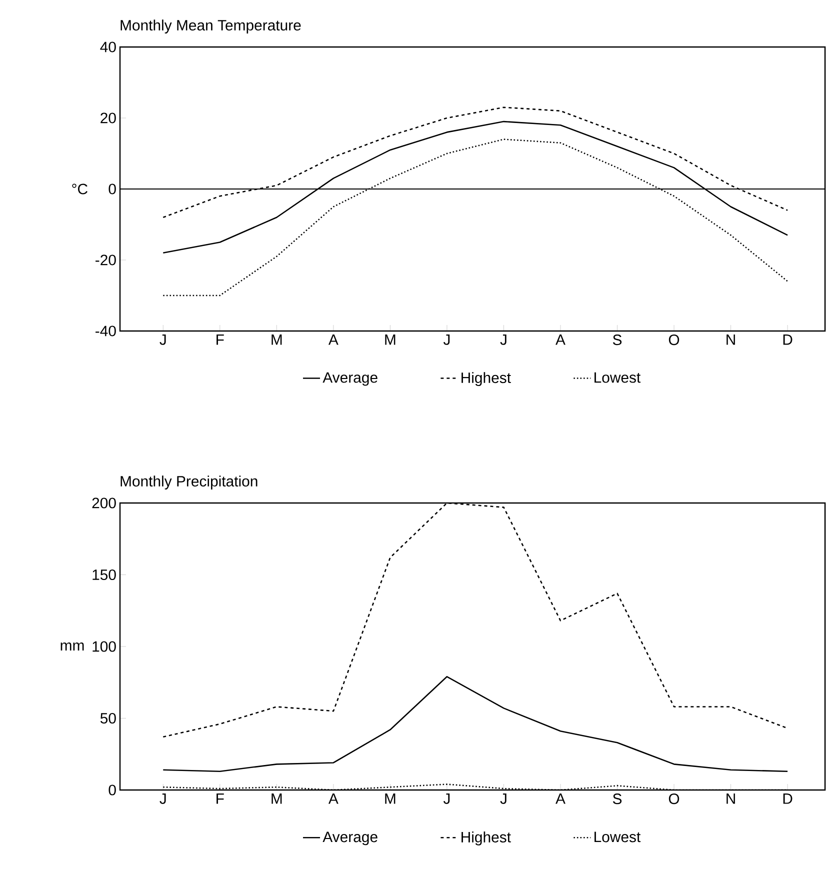  What do you see at coordinates (108, 118) in the screenshot?
I see `y-tick-label: 20` at bounding box center [108, 118].